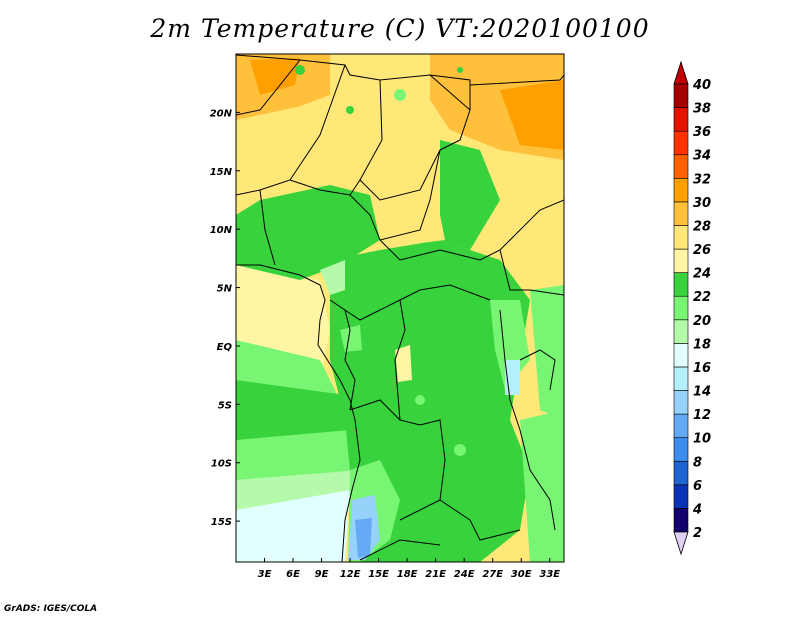  Describe the element at coordinates (702, 109) in the screenshot. I see `colorbar-label: 38` at that location.